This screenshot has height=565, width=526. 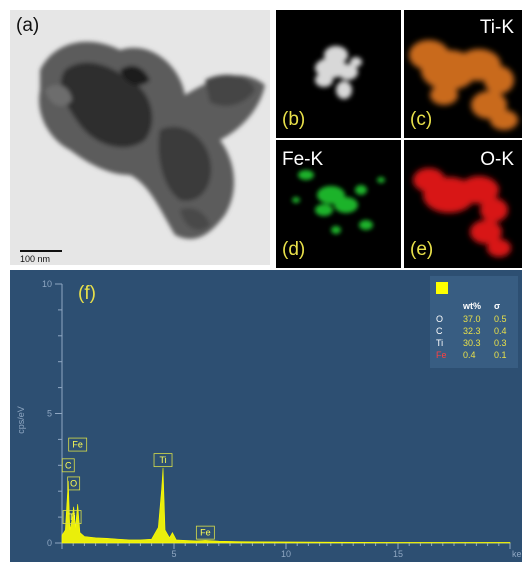 I want to click on y-tick-label: 0, so click(x=49, y=543).